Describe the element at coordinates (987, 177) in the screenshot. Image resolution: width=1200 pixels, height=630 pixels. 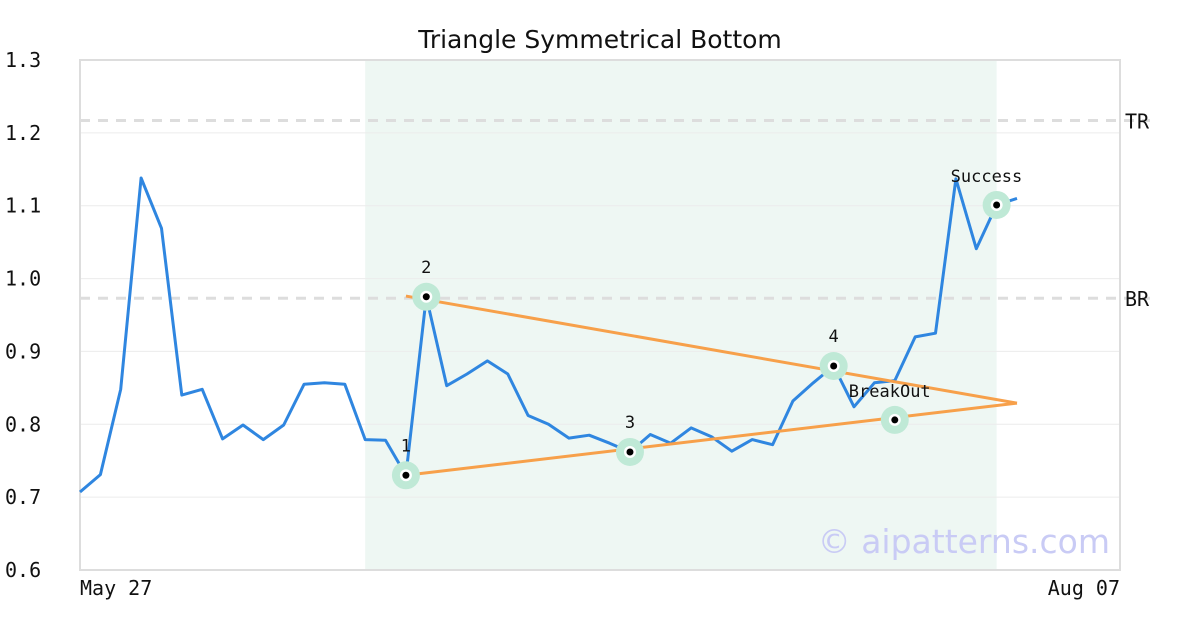
I see `point-label: Success` at that location.